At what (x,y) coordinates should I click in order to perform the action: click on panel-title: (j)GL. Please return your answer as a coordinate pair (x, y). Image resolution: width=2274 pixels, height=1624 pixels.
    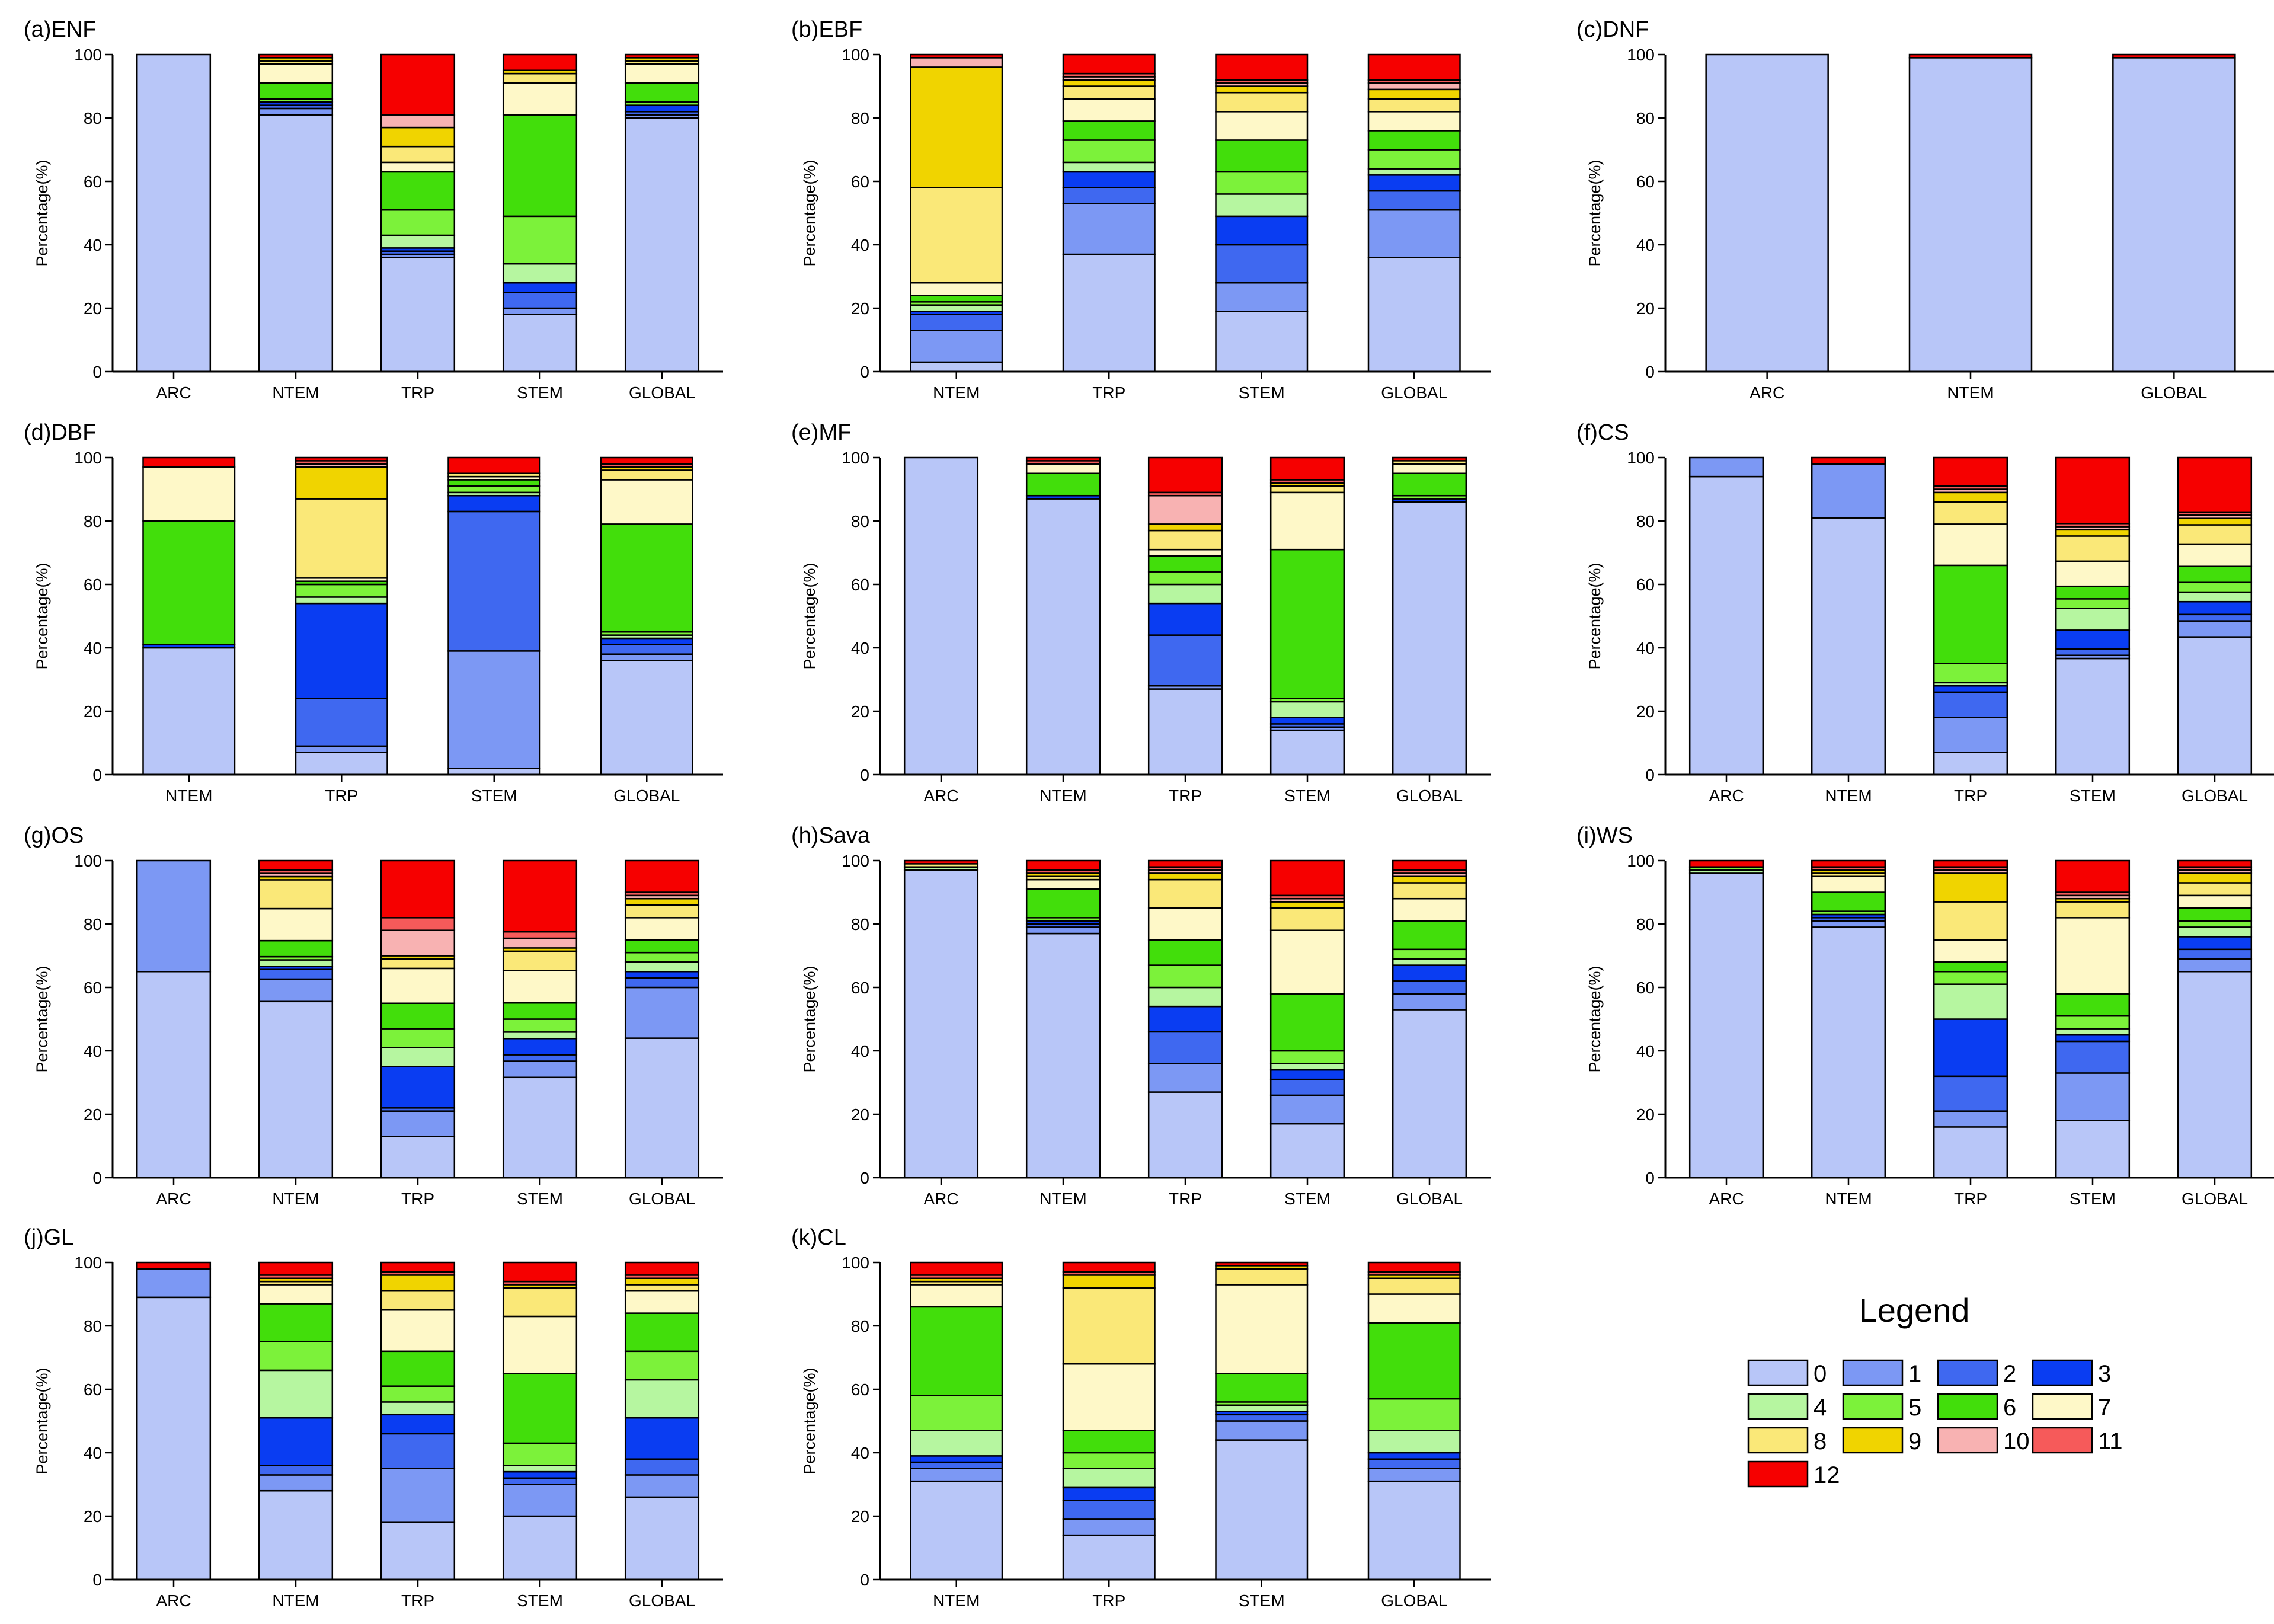
    Looking at the image, I should click on (48, 1237).